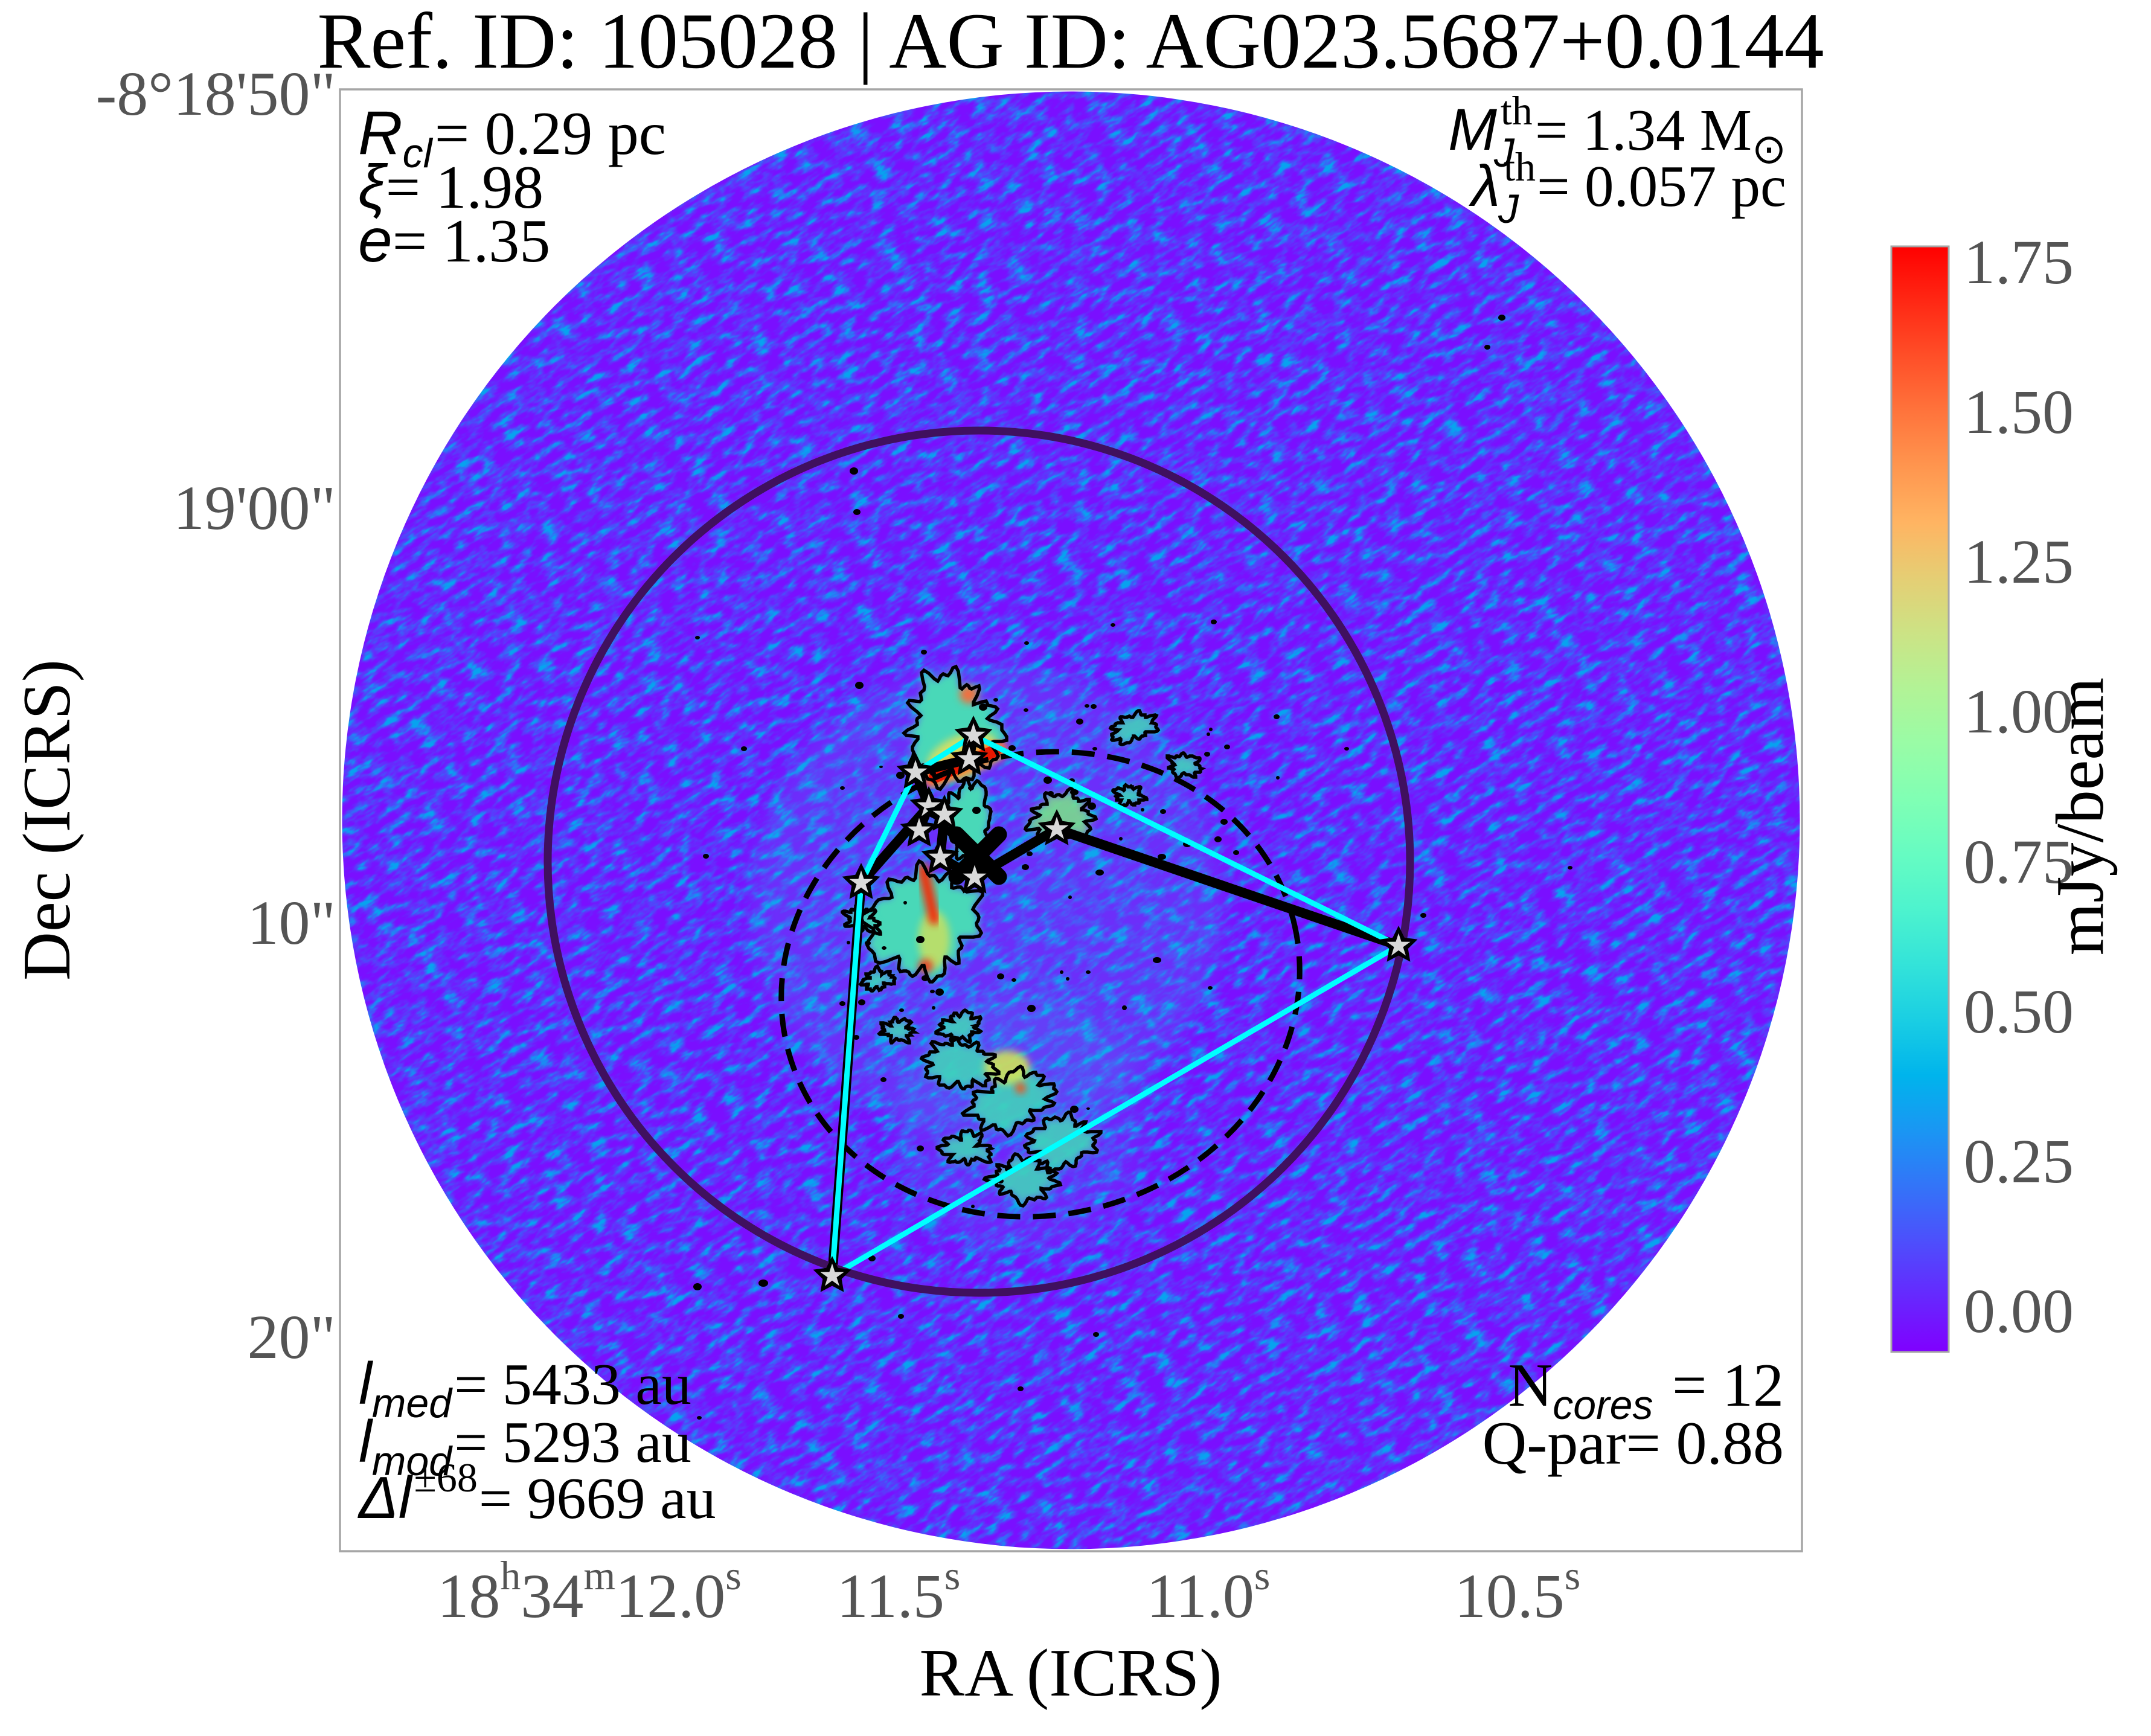 This screenshot has width=2151, height=1736. I want to click on svg-text: -8°18'50", so click(216, 94).